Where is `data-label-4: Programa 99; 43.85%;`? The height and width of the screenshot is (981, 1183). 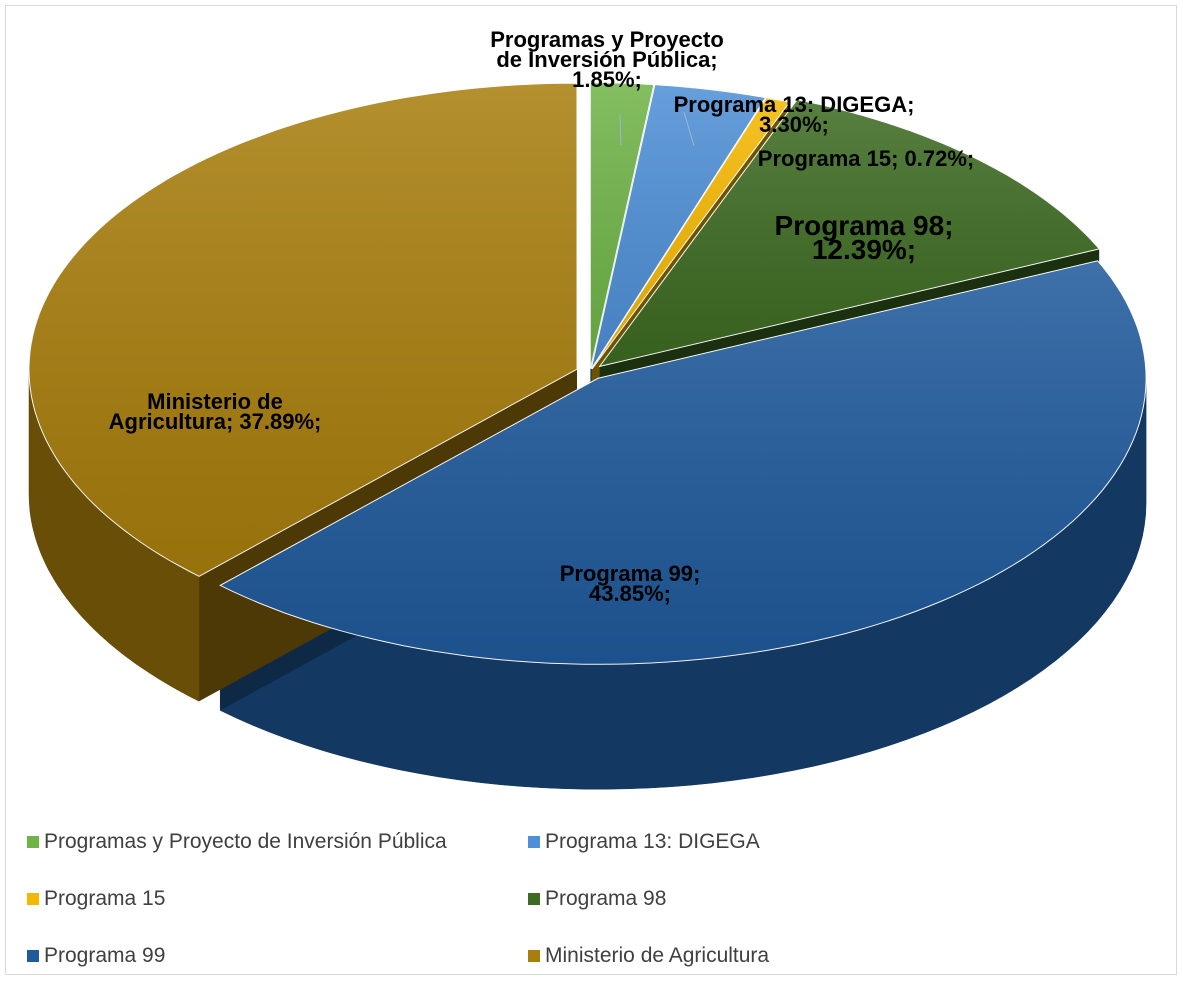 data-label-4: Programa 99; 43.85%; is located at coordinates (630, 583).